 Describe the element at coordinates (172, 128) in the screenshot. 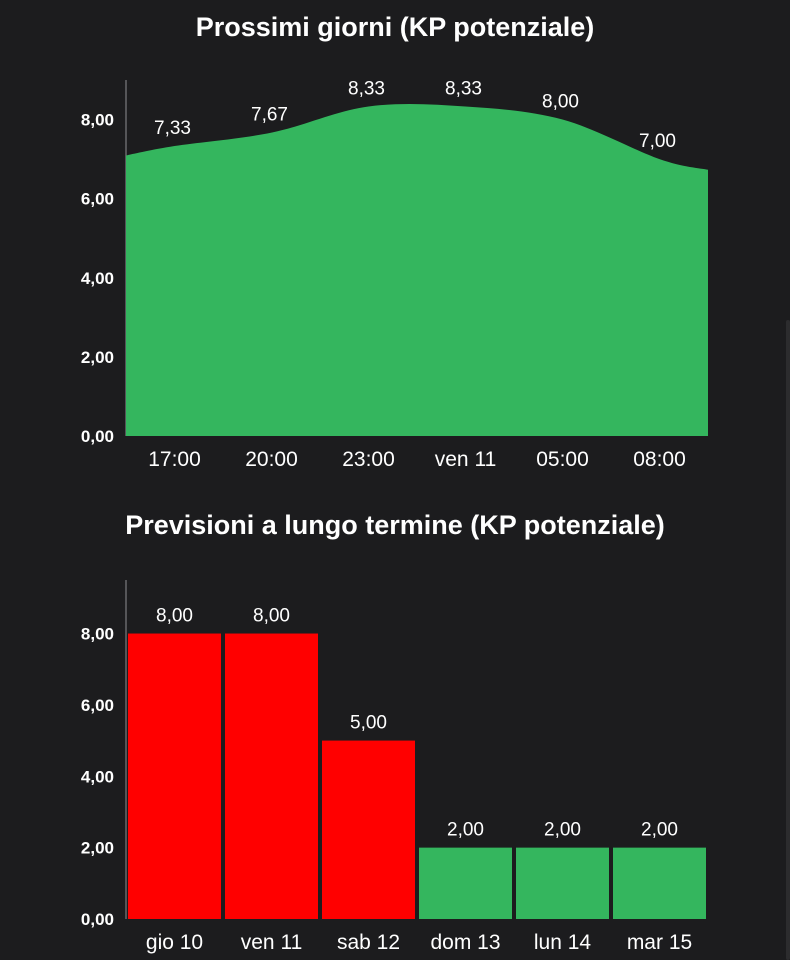

I see `data-label: 7,33` at that location.